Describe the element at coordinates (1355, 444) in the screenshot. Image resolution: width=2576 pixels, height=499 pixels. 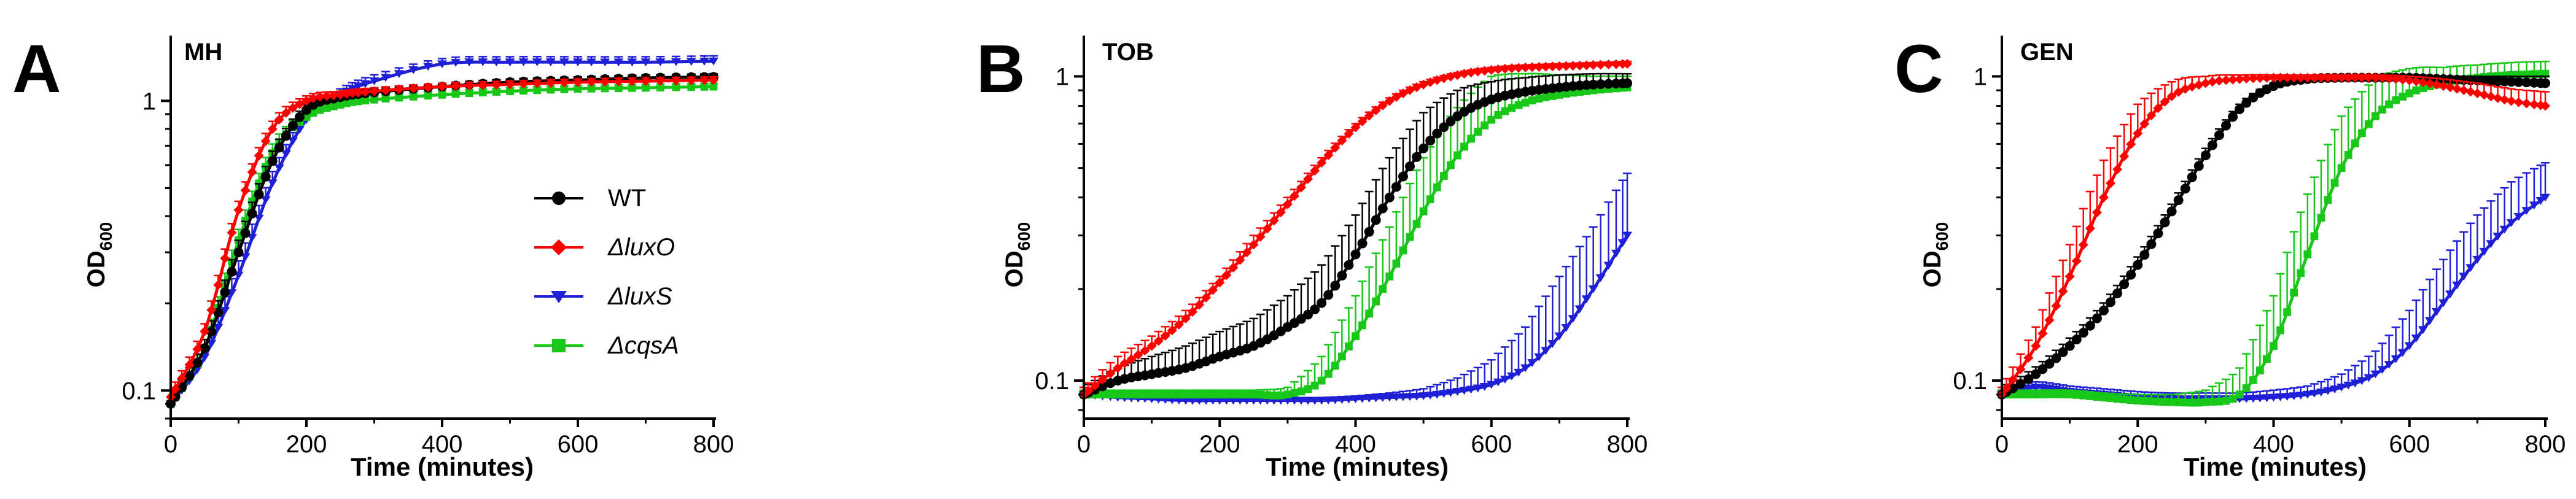
I see `x-tick-label: 400` at that location.